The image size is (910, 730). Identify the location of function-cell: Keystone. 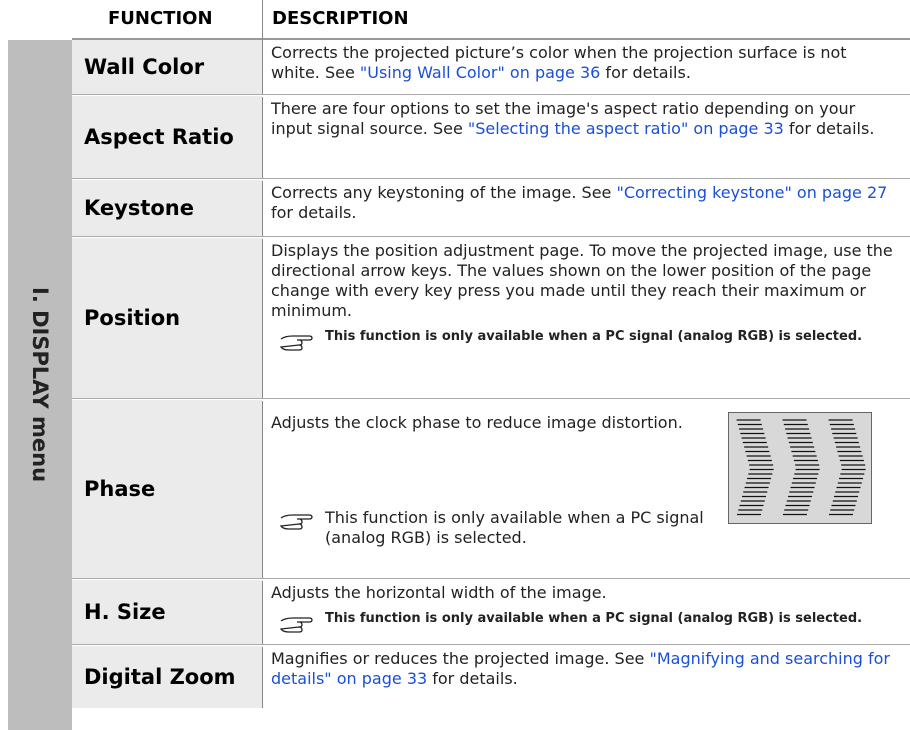
(167, 208).